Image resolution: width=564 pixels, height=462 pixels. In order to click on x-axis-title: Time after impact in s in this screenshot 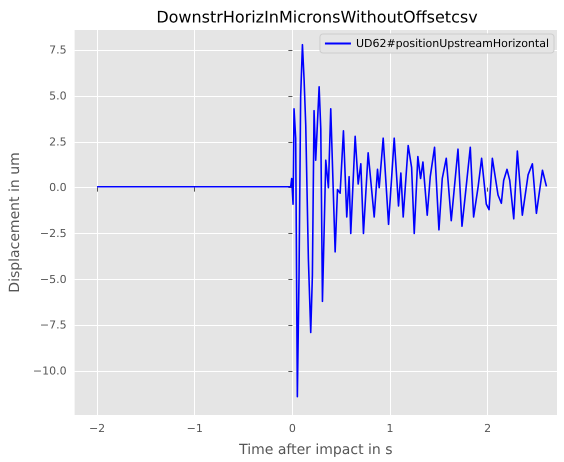, I will do `click(315, 450)`.